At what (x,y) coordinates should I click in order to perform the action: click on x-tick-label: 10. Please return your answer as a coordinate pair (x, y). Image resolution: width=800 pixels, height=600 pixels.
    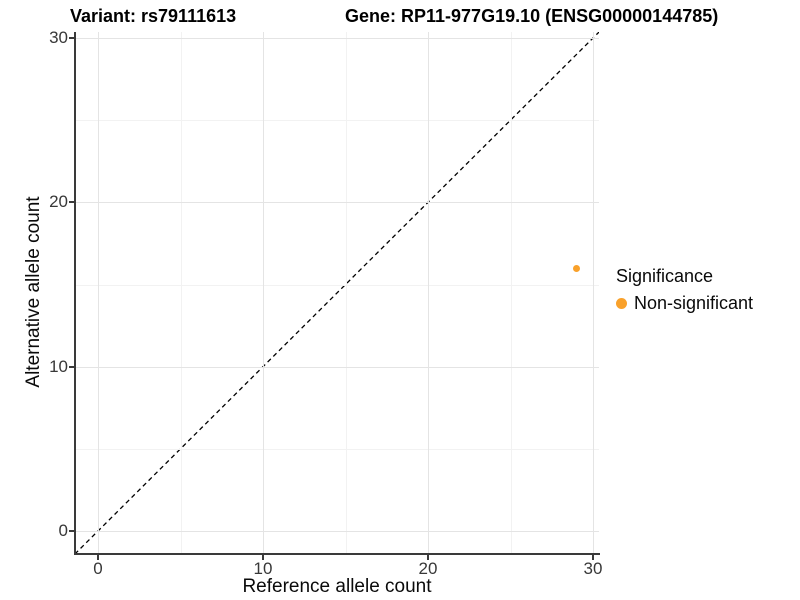
    Looking at the image, I should click on (263, 568).